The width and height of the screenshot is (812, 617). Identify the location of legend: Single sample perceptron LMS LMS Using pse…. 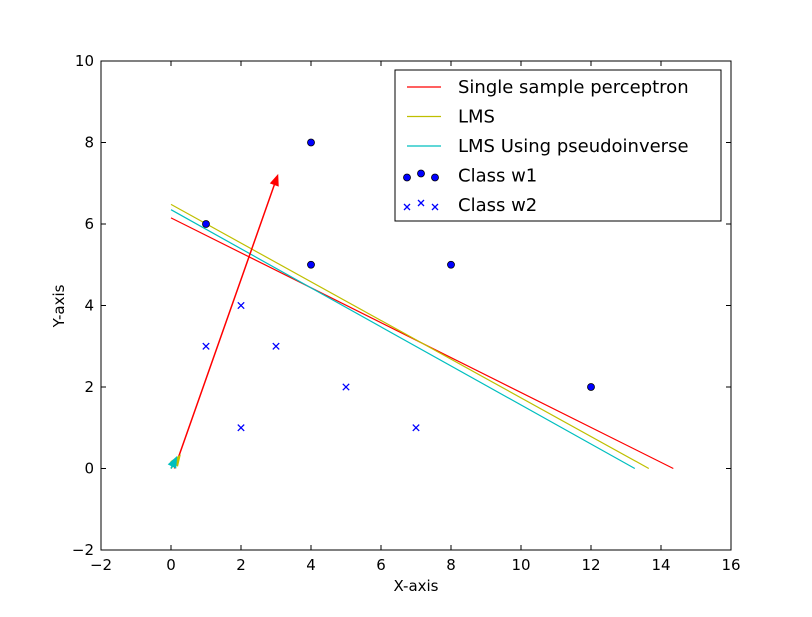
(558, 145).